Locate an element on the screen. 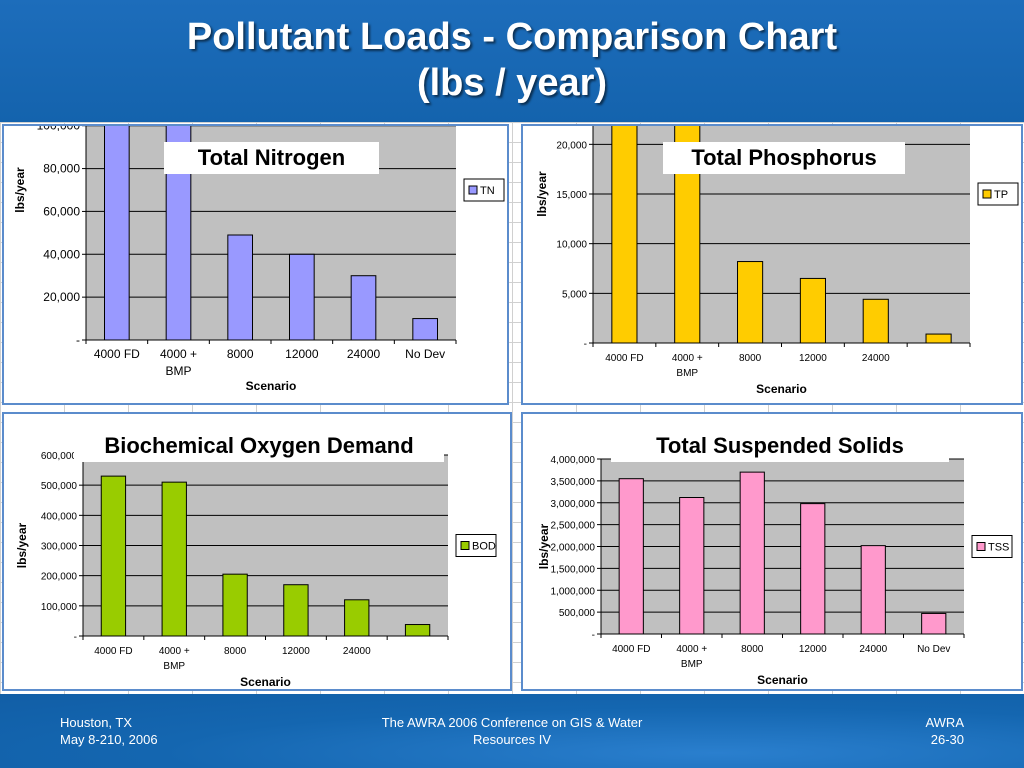  y-tick-label: 2,000,000 is located at coordinates (573, 548).